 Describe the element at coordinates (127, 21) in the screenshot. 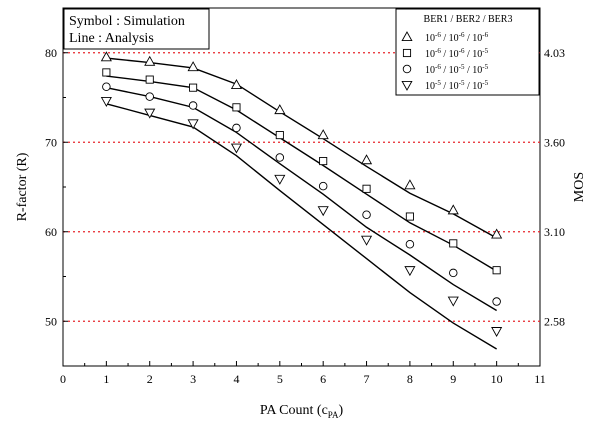

I see `note-line: Symbol : Simulation` at that location.